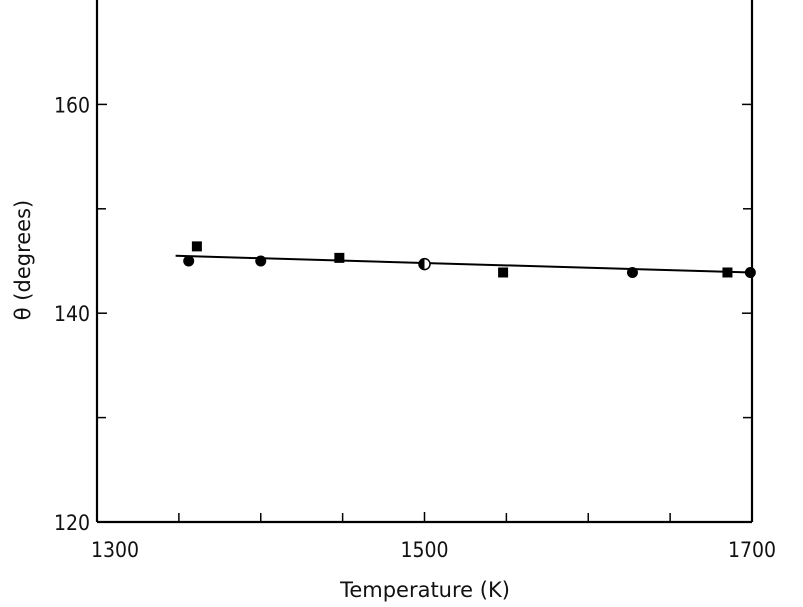  I want to click on y-axis-title: θ (degrees), so click(23, 260).